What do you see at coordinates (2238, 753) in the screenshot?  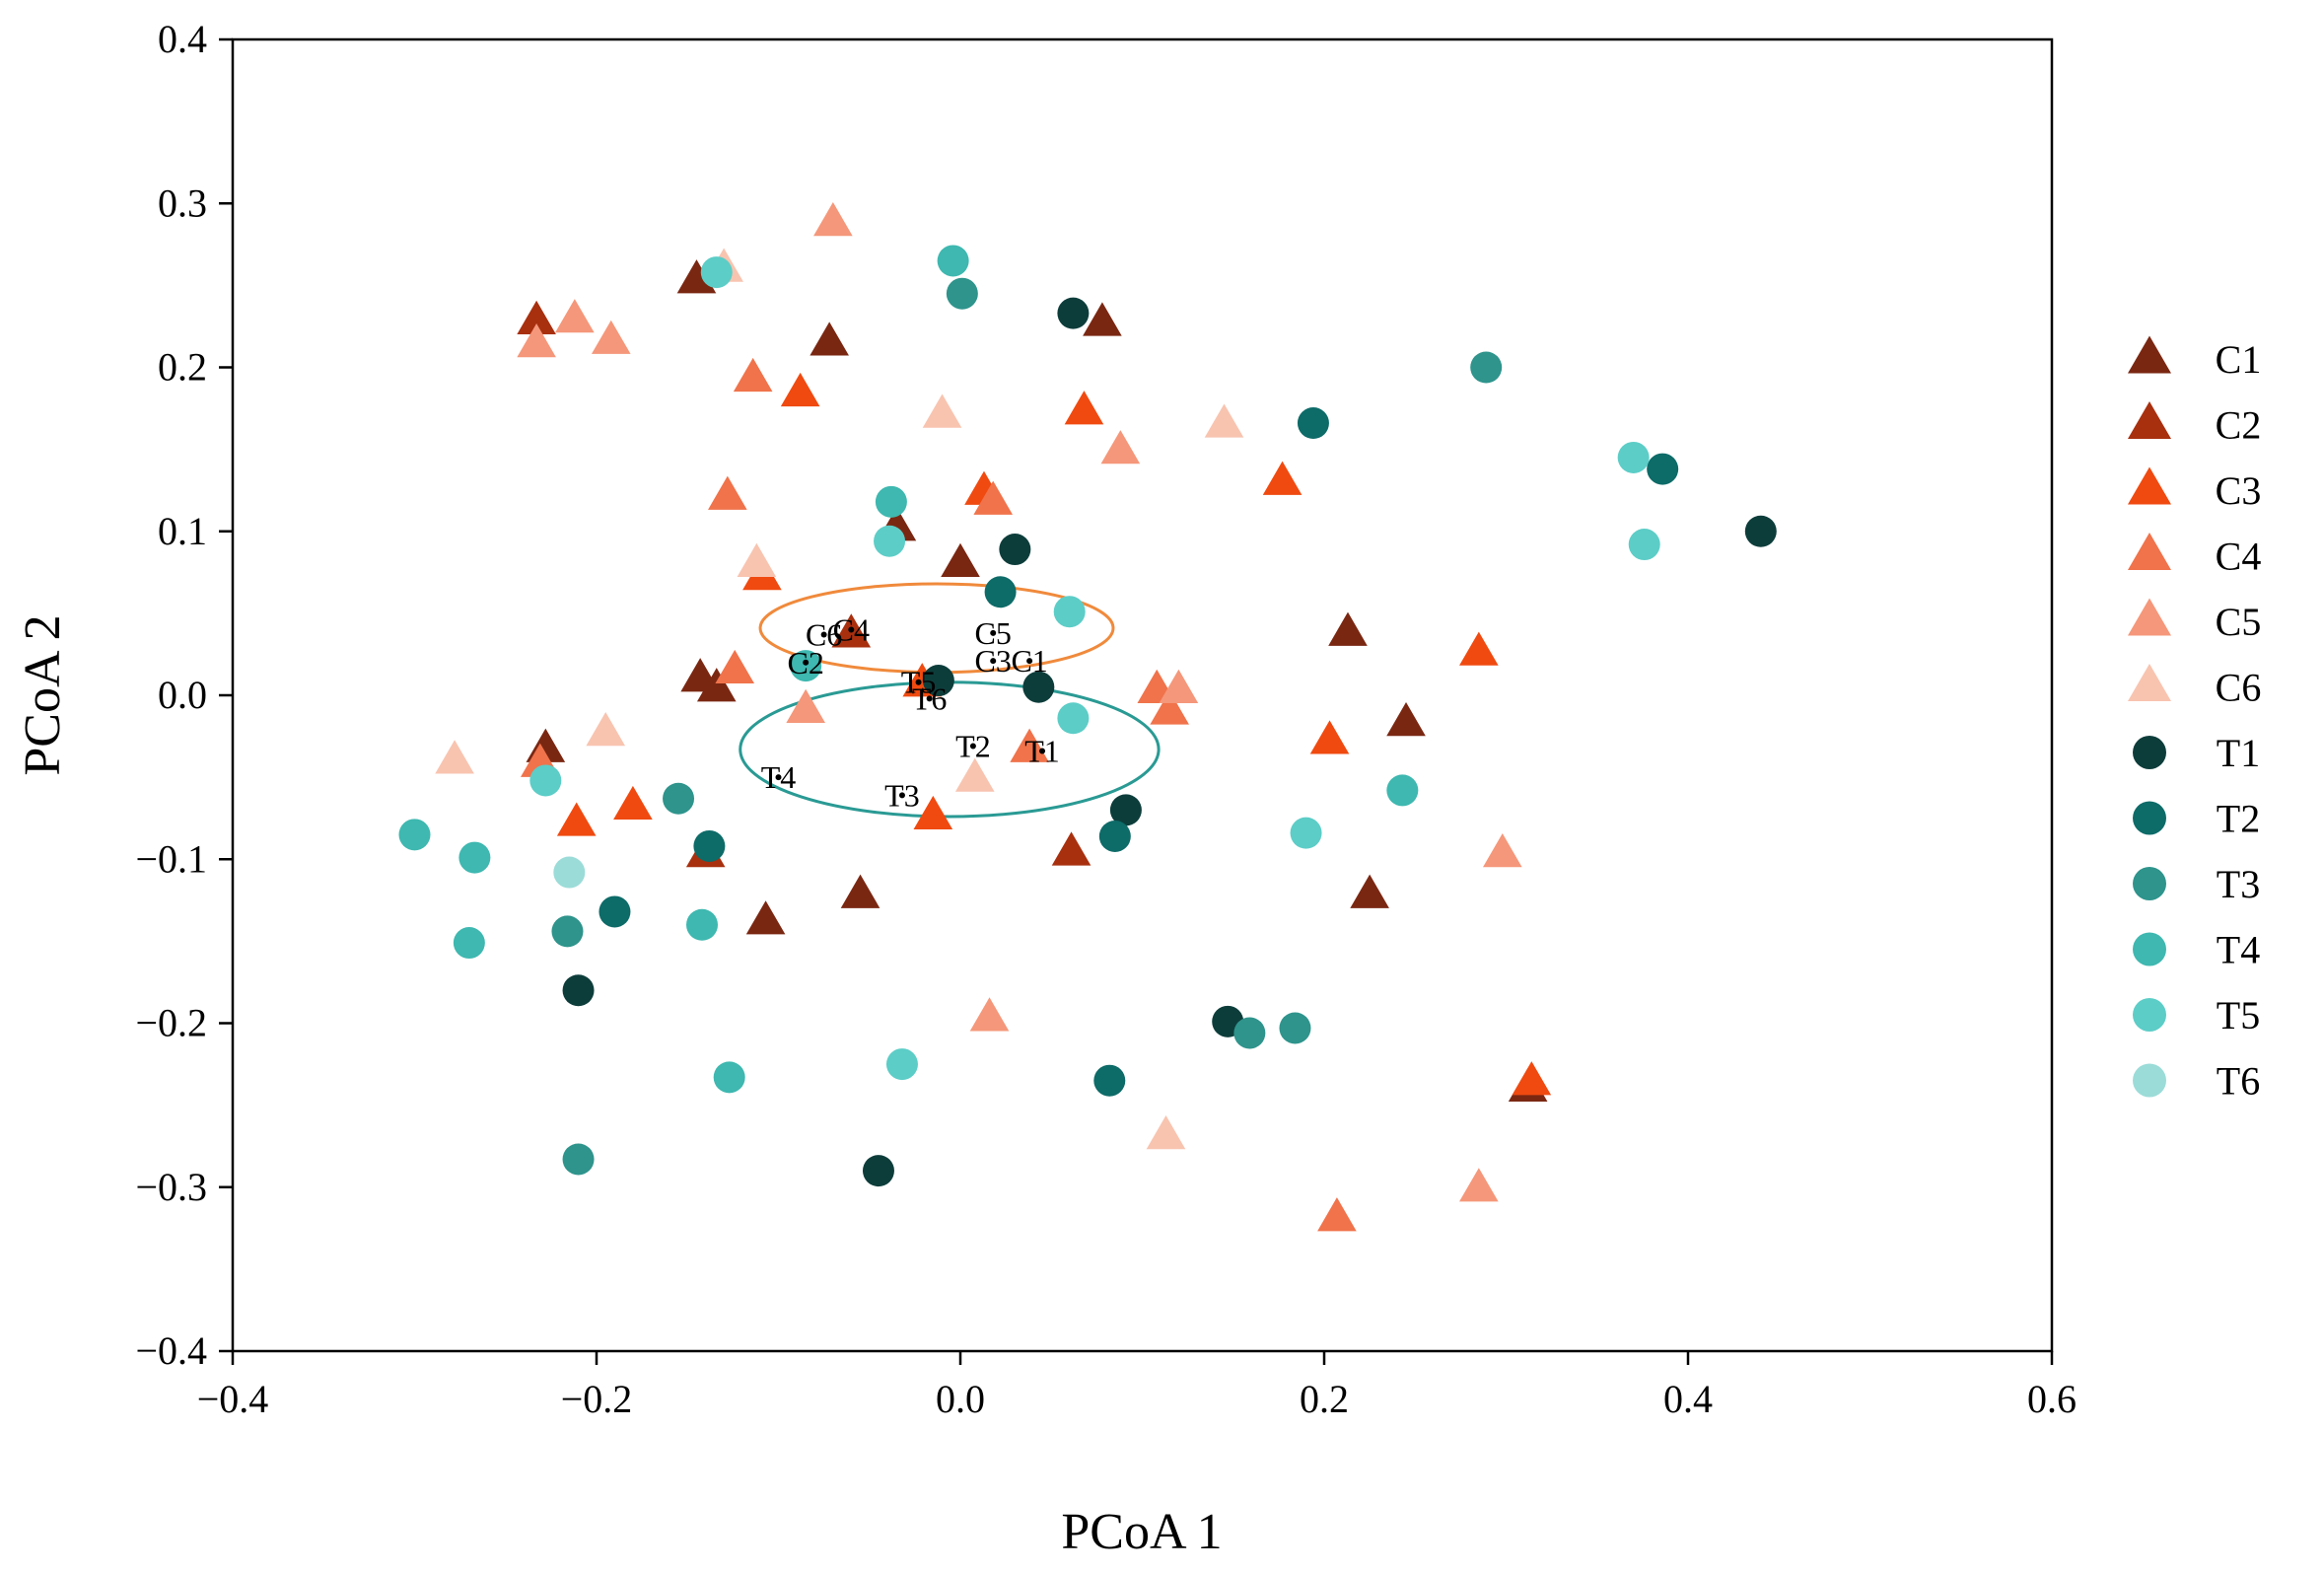 I see `legend-label-t1: T1` at bounding box center [2238, 753].